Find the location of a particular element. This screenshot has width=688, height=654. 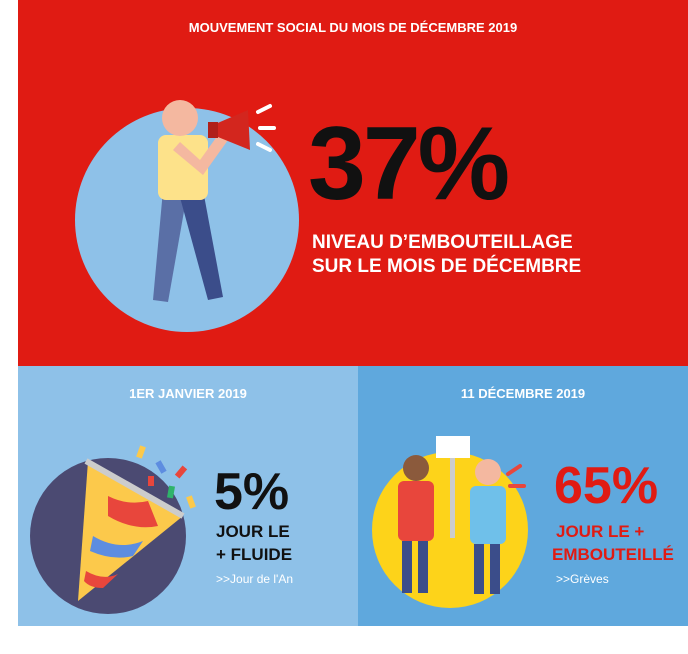

main-stat: 37% is located at coordinates (409, 164).